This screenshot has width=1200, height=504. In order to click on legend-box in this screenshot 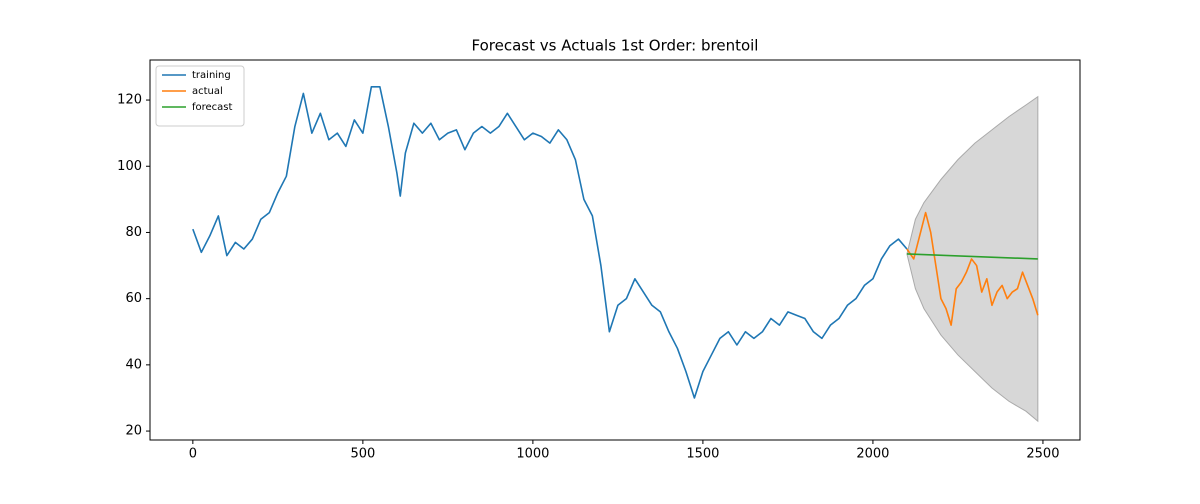, I will do `click(200, 96)`.